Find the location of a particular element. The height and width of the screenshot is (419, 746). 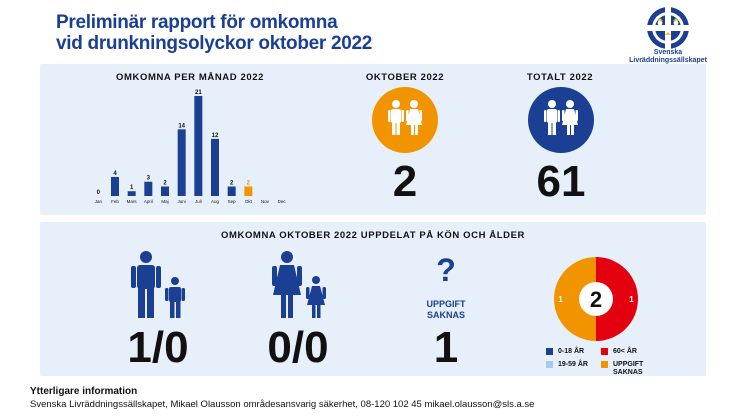

bar-april is located at coordinates (148, 188).